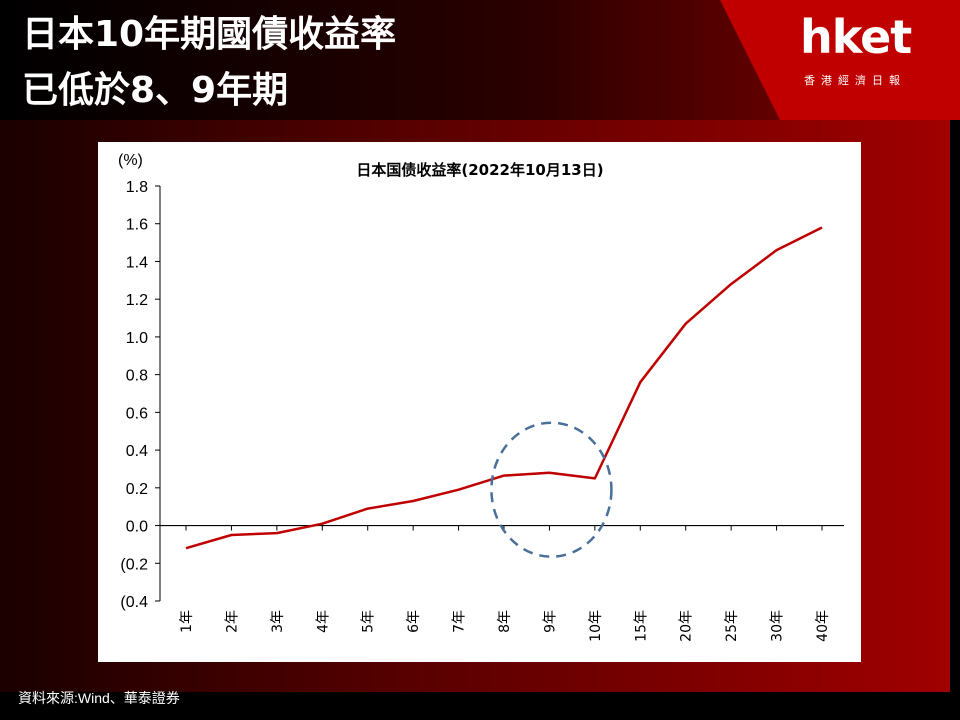  What do you see at coordinates (137, 300) in the screenshot?
I see `y-tick-label: 1.2` at bounding box center [137, 300].